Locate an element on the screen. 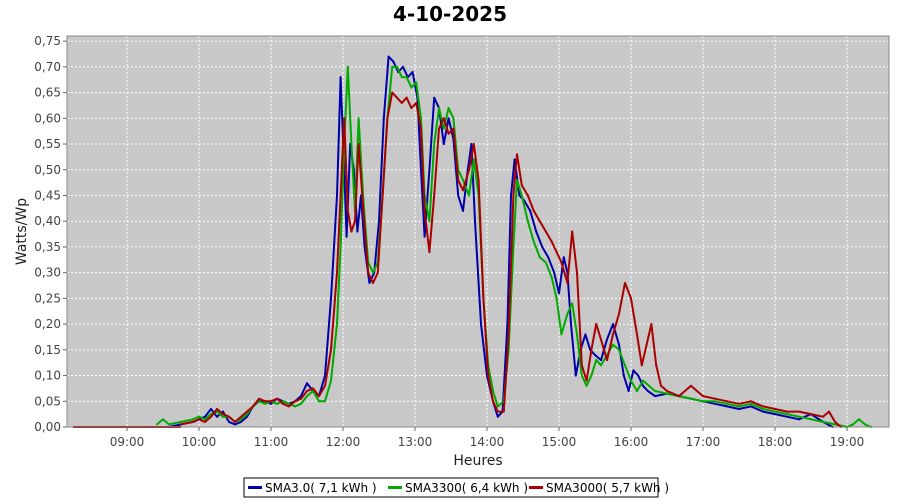 Image resolution: width=900 pixels, height=504 pixels. x-tick-label: 12:00 is located at coordinates (343, 442).